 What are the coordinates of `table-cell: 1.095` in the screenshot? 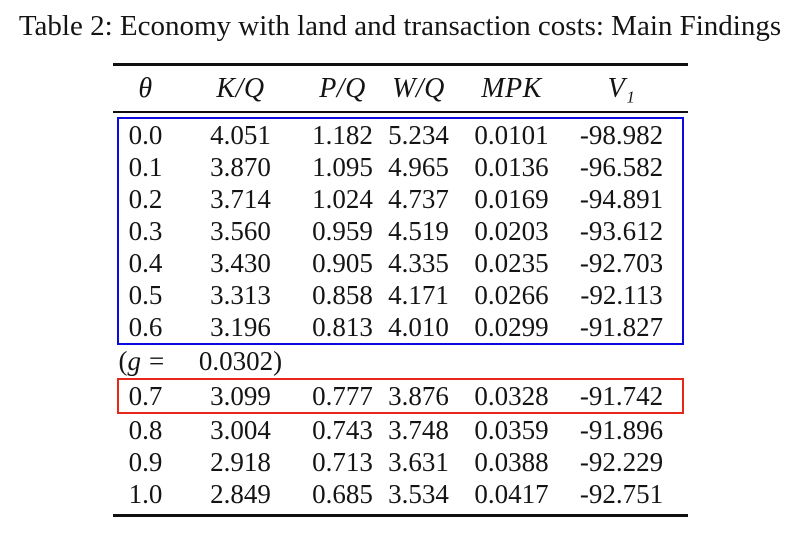 It's located at (342, 166).